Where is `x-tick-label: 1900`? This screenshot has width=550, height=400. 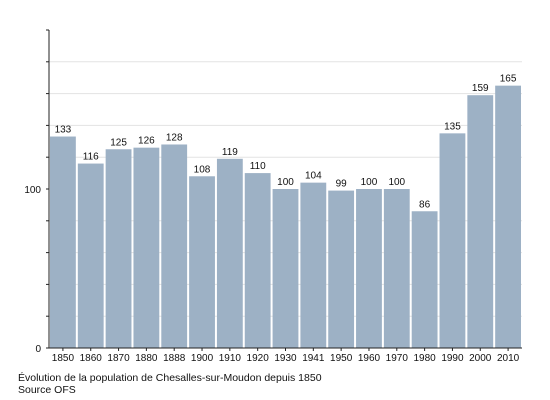
x-tick-label: 1900 is located at coordinates (202, 358).